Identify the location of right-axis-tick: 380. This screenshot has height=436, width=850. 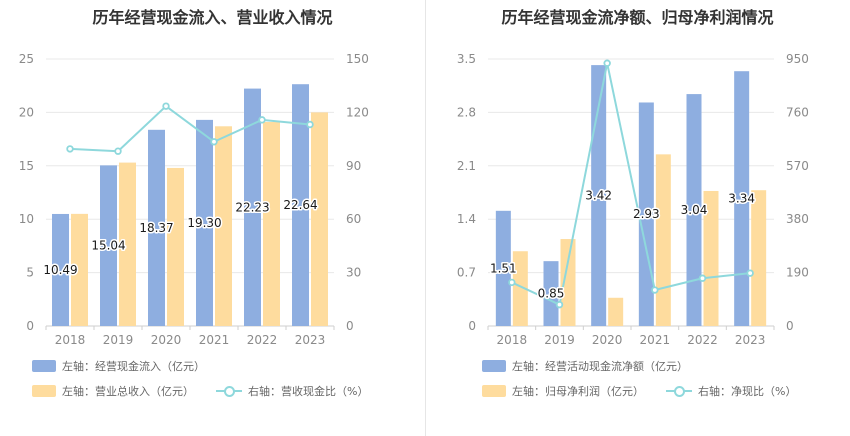
(797, 219).